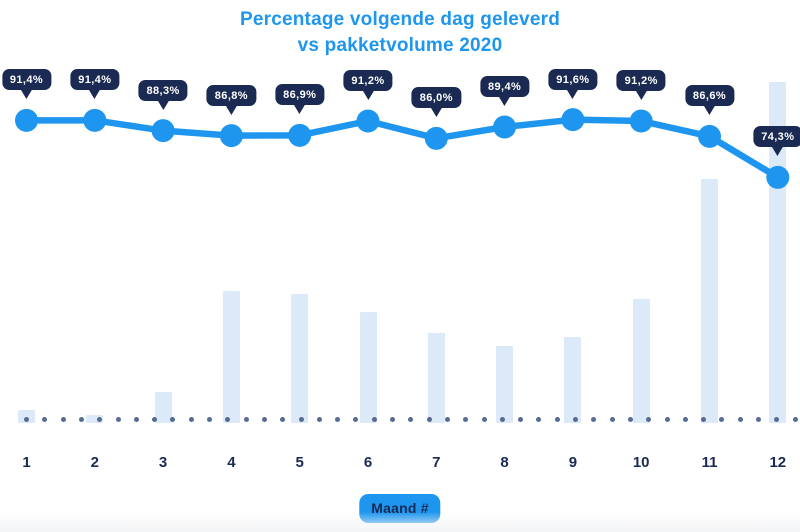  I want to click on chart-title-line1: Percentage volgende dag geleverd, so click(399, 19).